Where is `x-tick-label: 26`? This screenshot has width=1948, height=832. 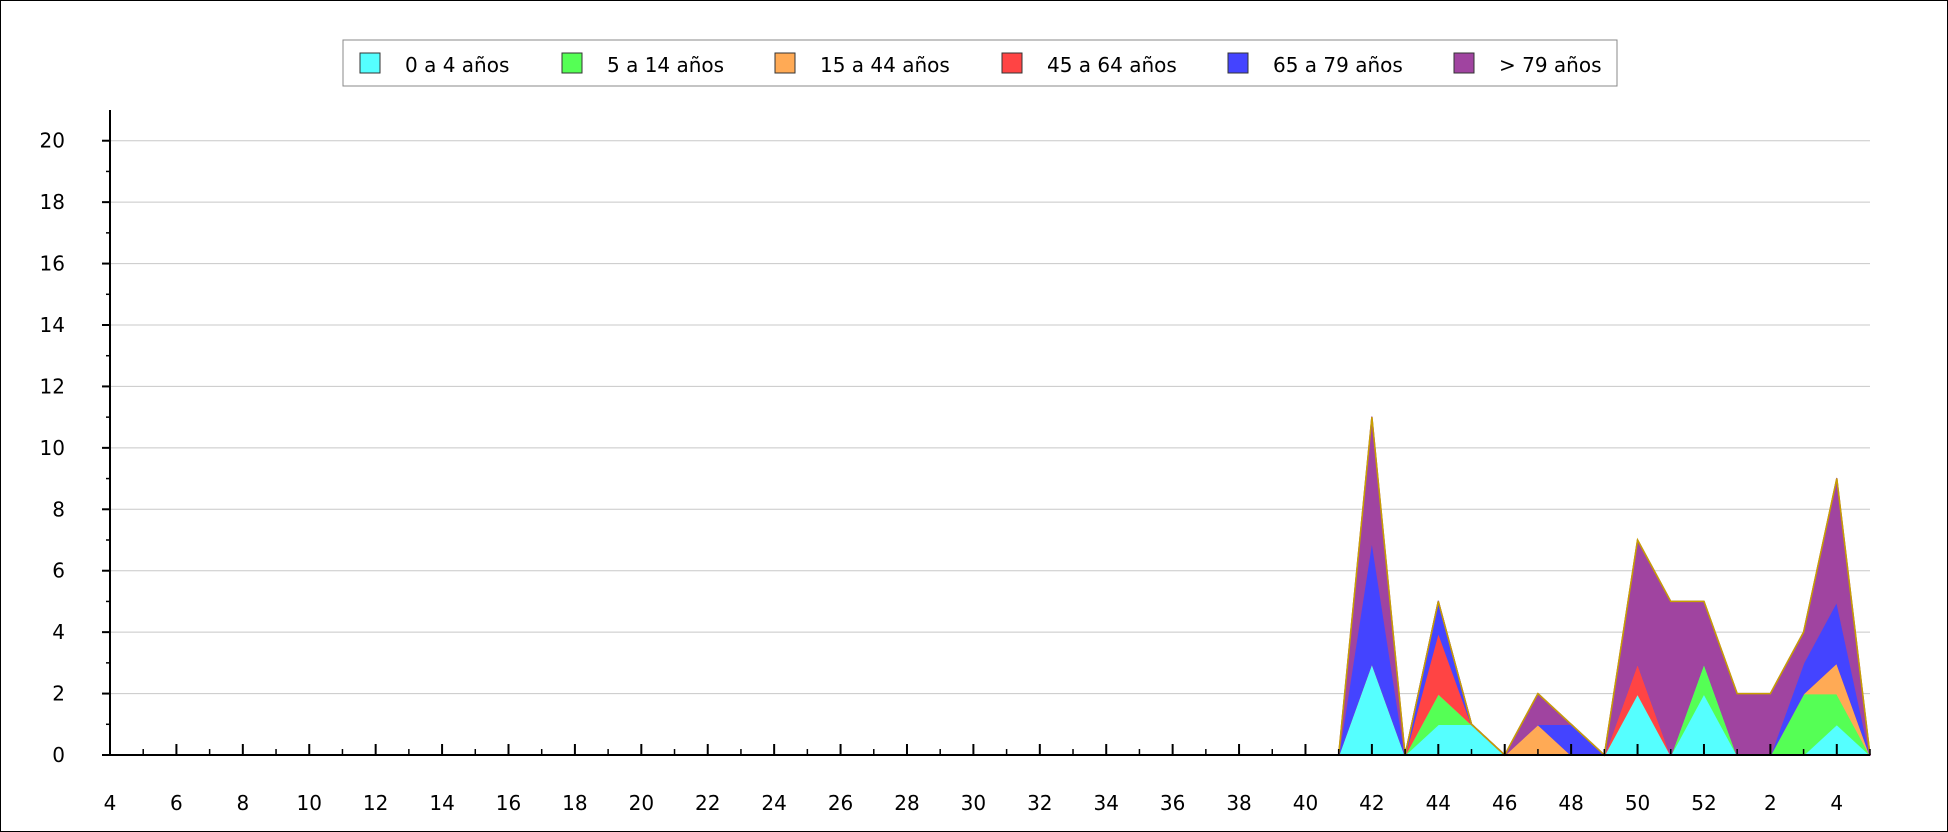 x-tick-label: 26 is located at coordinates (840, 803).